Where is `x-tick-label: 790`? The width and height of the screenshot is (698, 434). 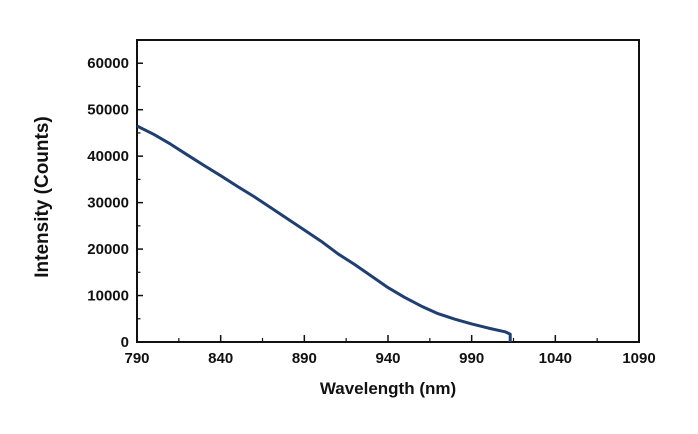
x-tick-label: 790 is located at coordinates (136, 358).